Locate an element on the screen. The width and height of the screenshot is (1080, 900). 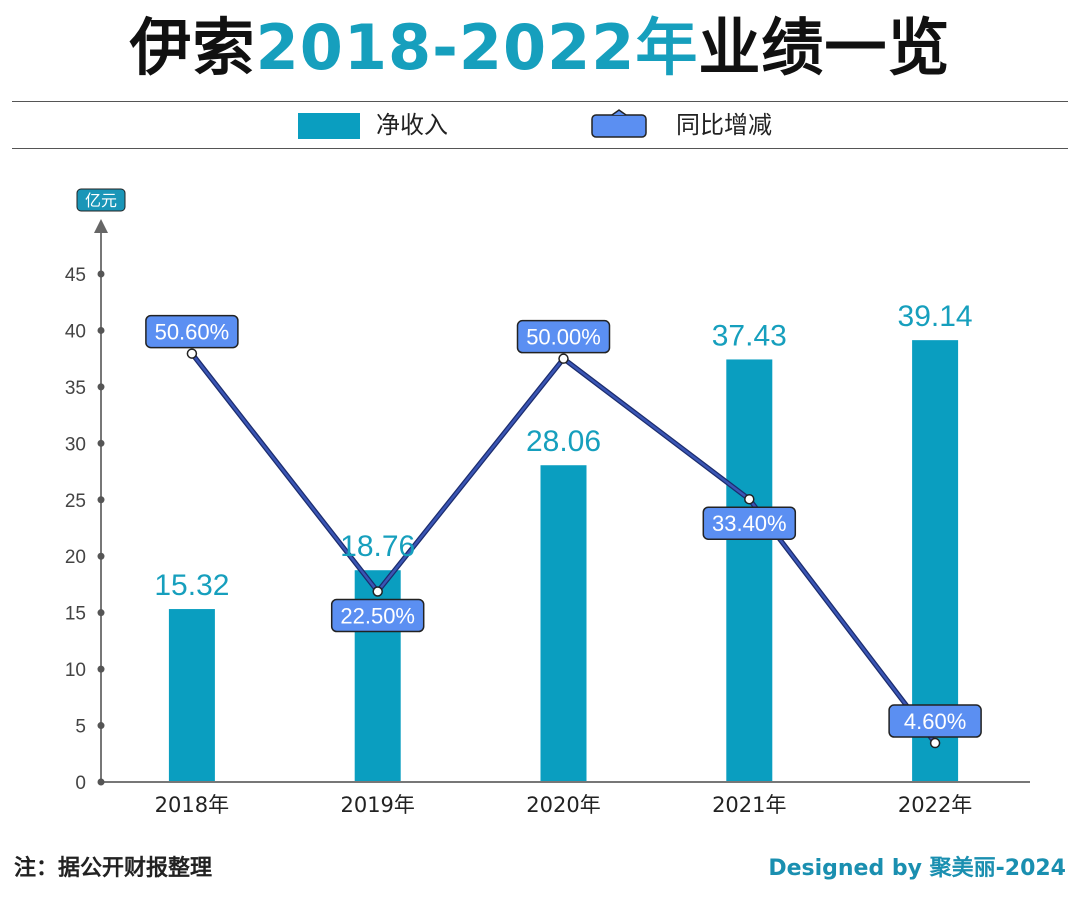
legend-bar-label: 净收入 is located at coordinates (412, 125).